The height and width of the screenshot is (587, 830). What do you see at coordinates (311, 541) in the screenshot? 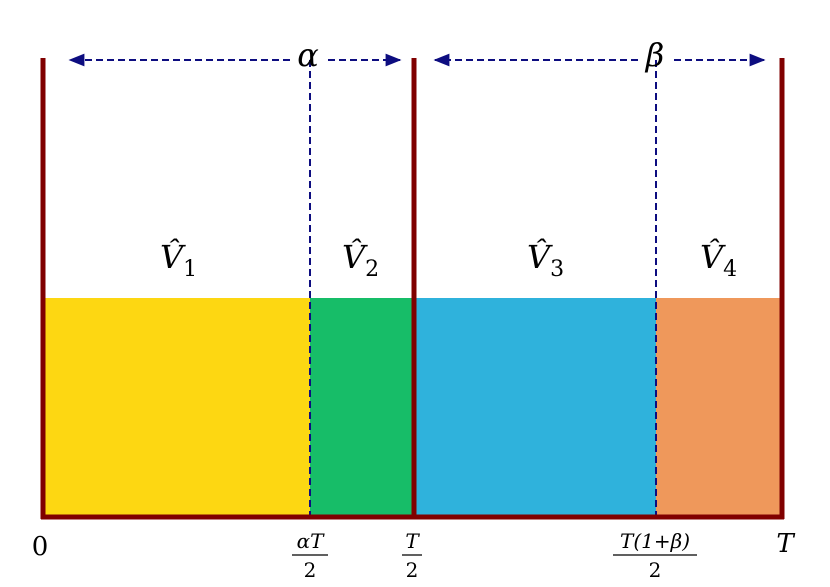
I see `fraction-numerator: αT` at bounding box center [311, 541].